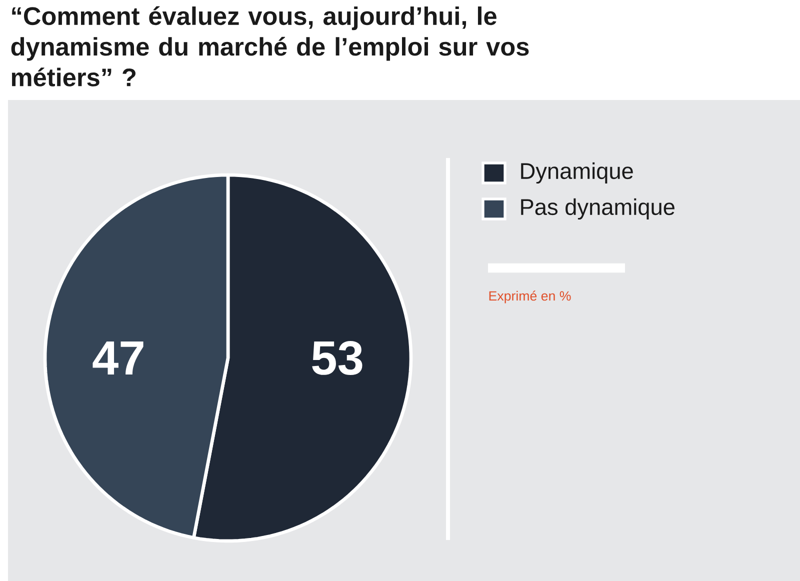  Describe the element at coordinates (337, 358) in the screenshot. I see `data-label: 53` at that location.